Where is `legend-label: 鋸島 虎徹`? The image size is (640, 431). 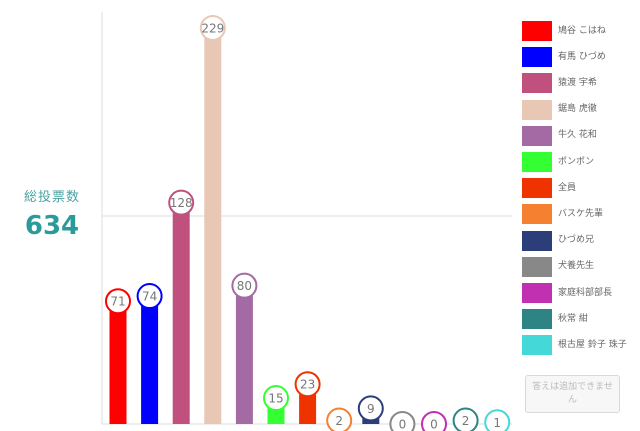
legend-label: 鋸島 虎徹 is located at coordinates (577, 109).